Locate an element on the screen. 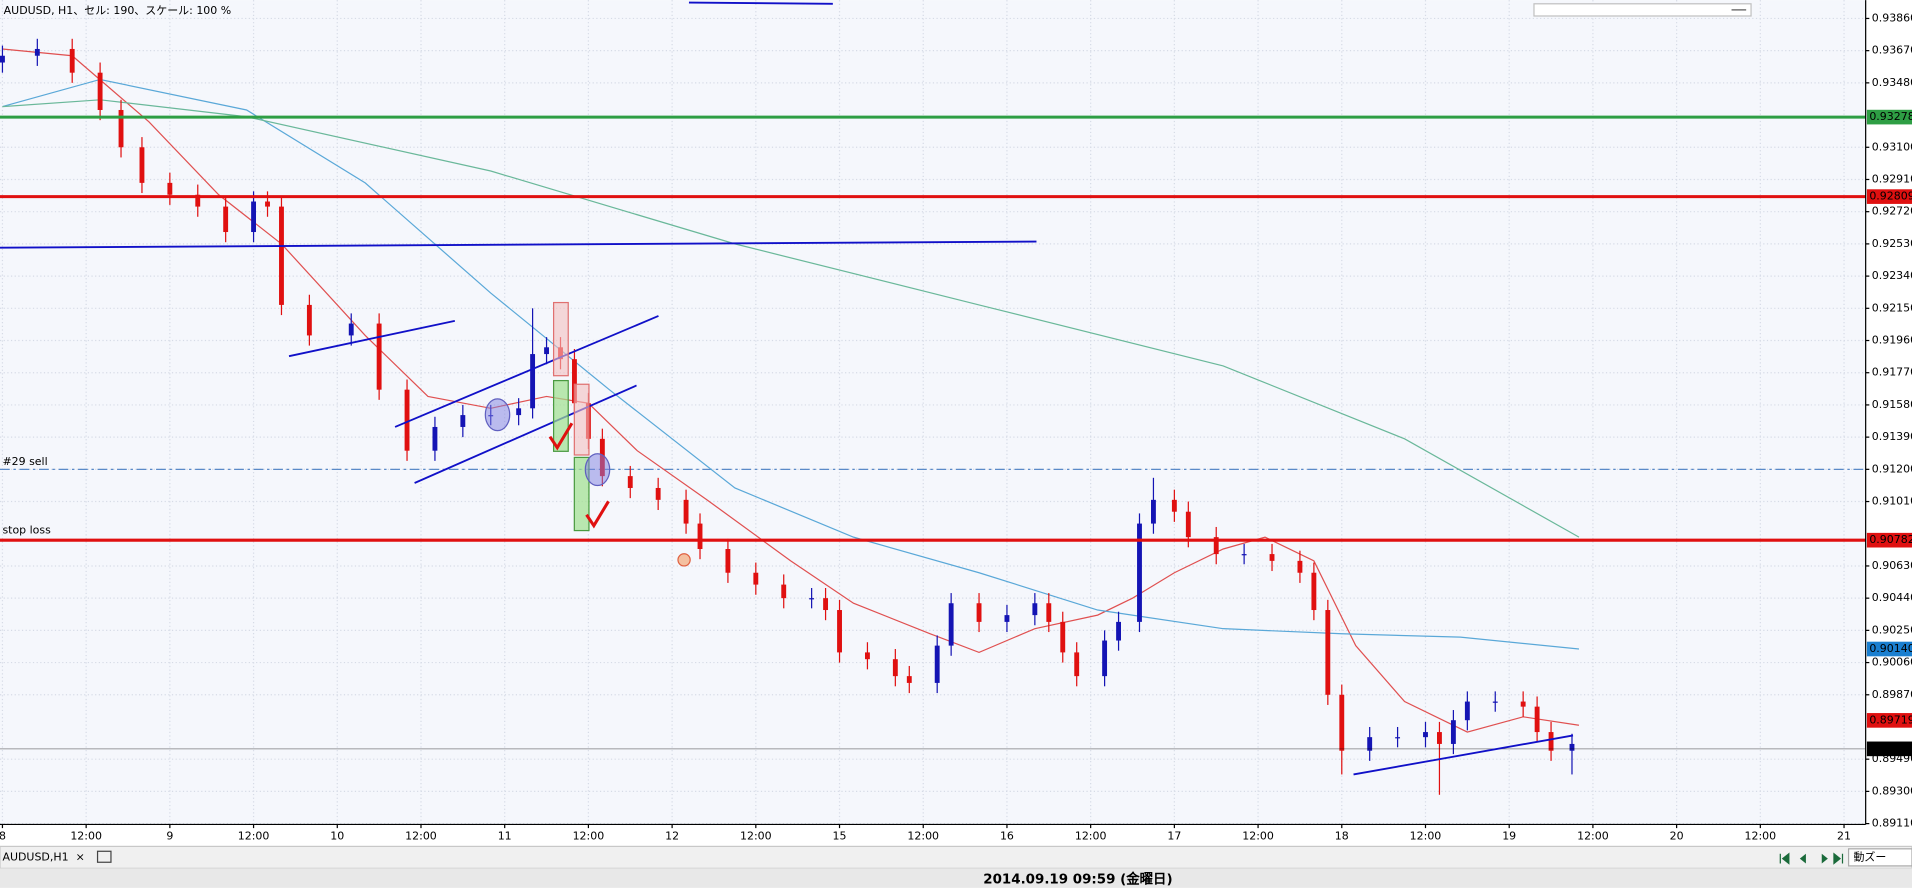  highlights is located at coordinates (587, 434).